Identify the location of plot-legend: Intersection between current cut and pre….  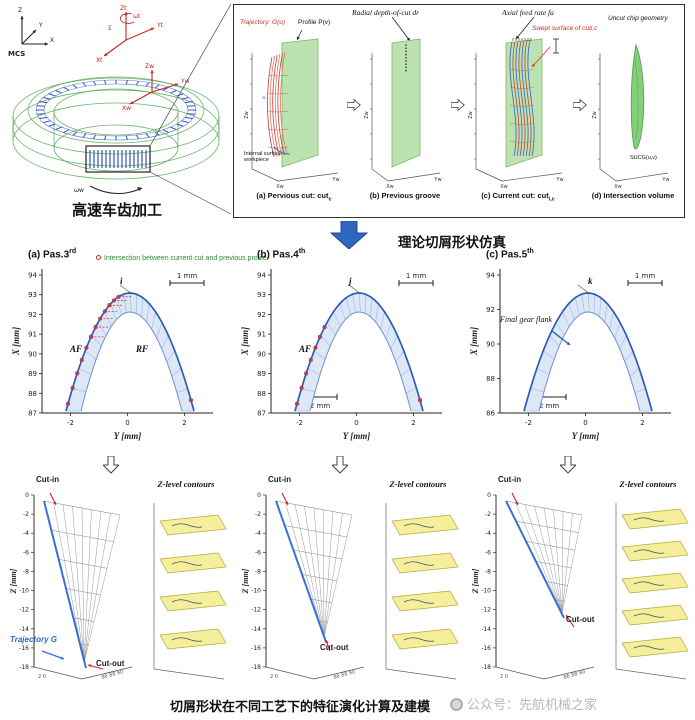
(181, 258).